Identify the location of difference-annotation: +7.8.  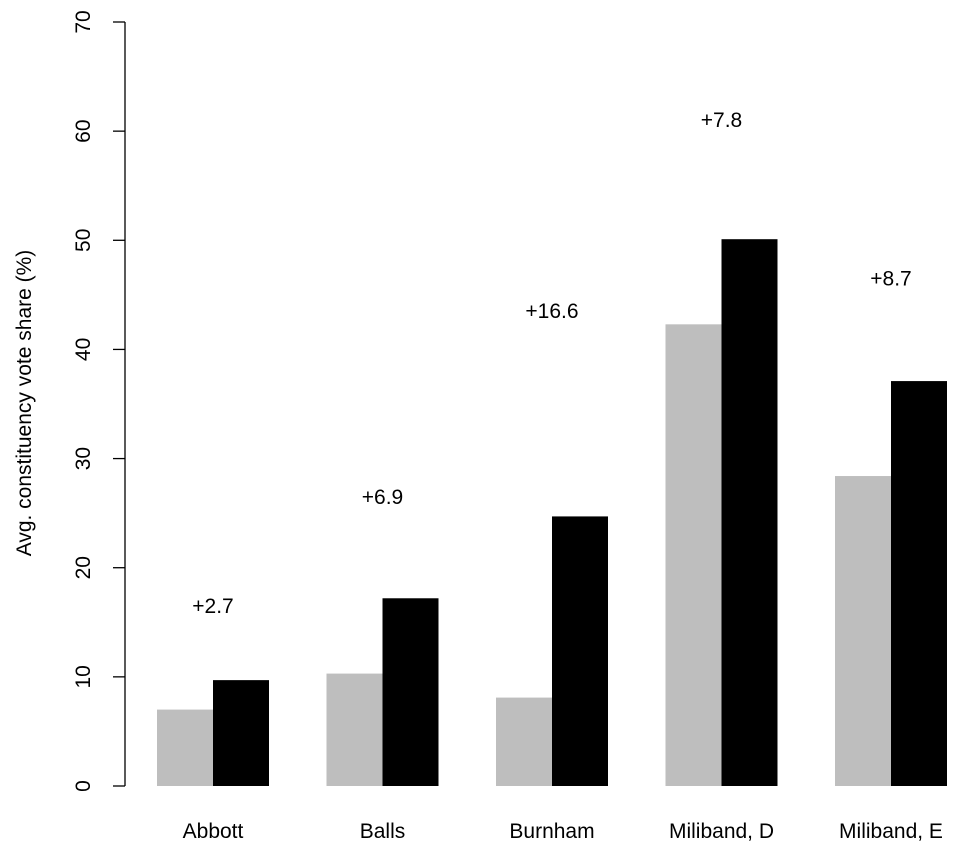
(721, 120).